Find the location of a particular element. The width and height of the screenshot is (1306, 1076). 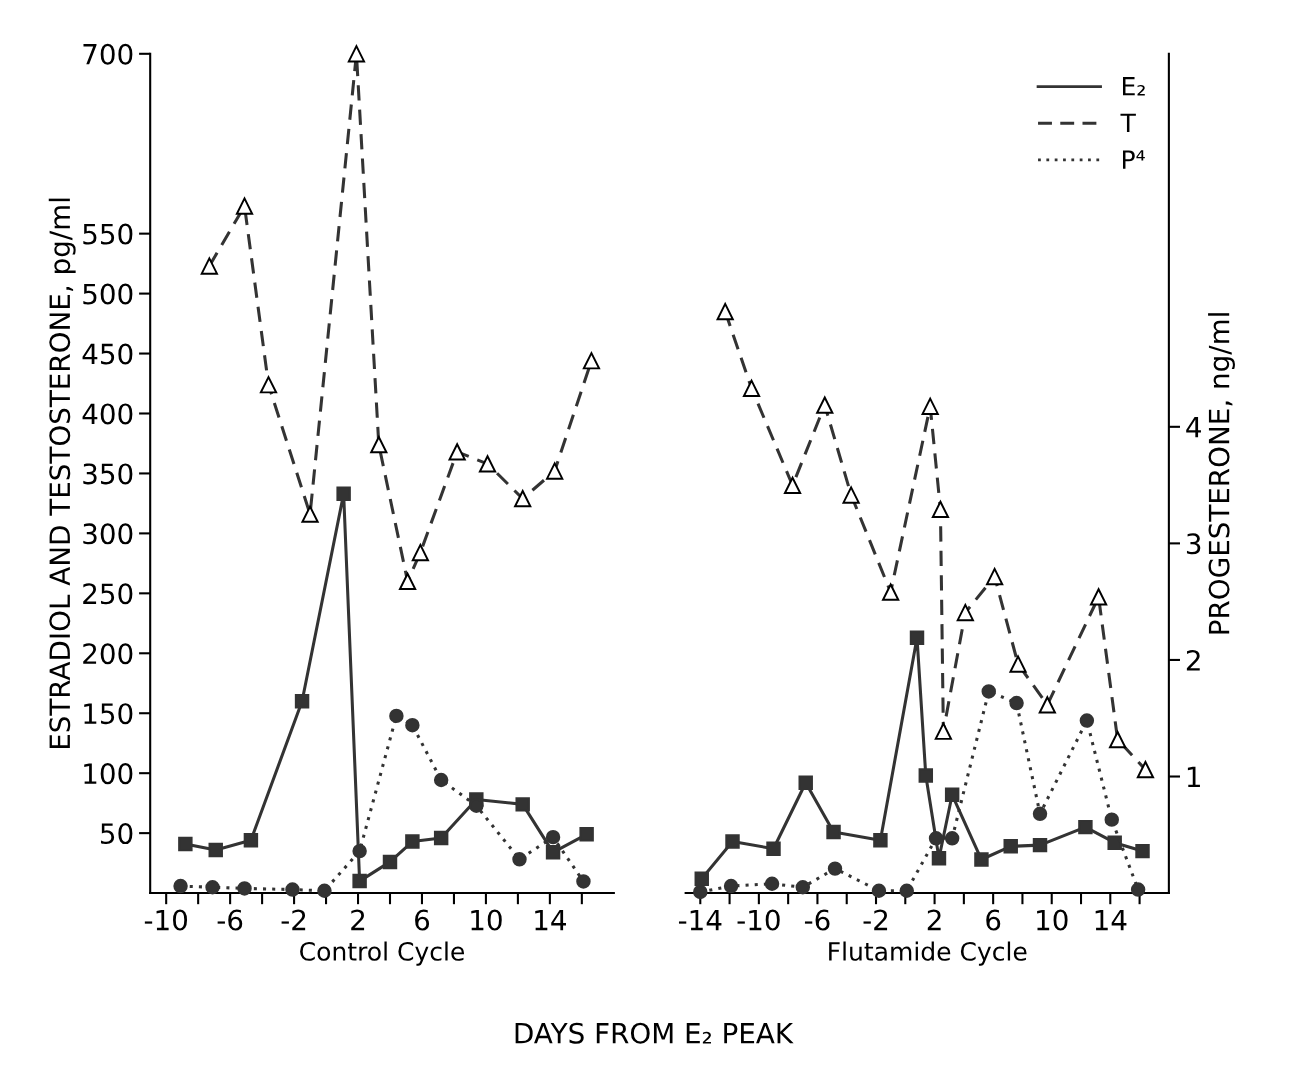

y-tick-label: 150 is located at coordinates (108, 714).